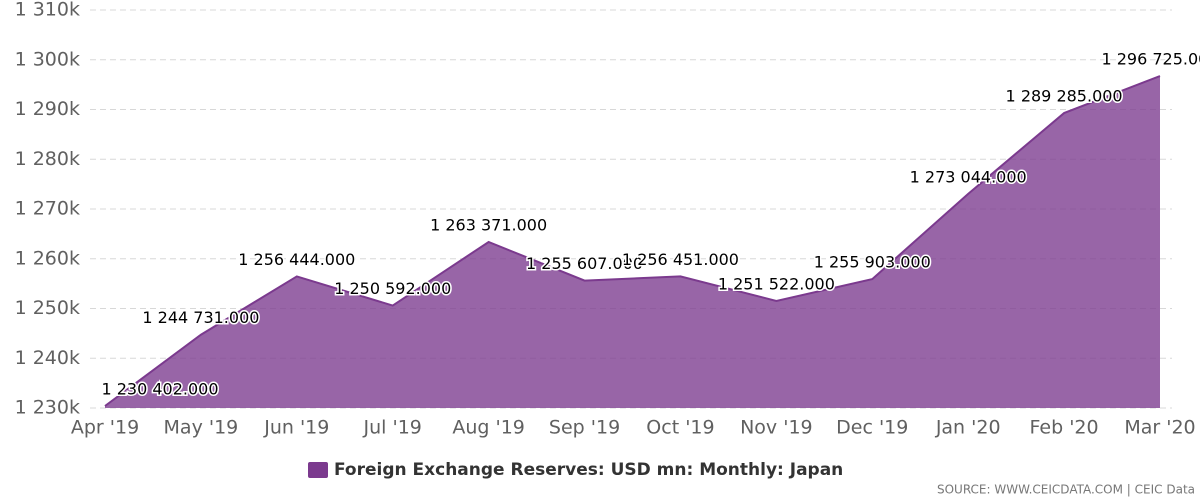 The image size is (1200, 504). I want to click on y-tick-label: 1 260k, so click(47, 258).